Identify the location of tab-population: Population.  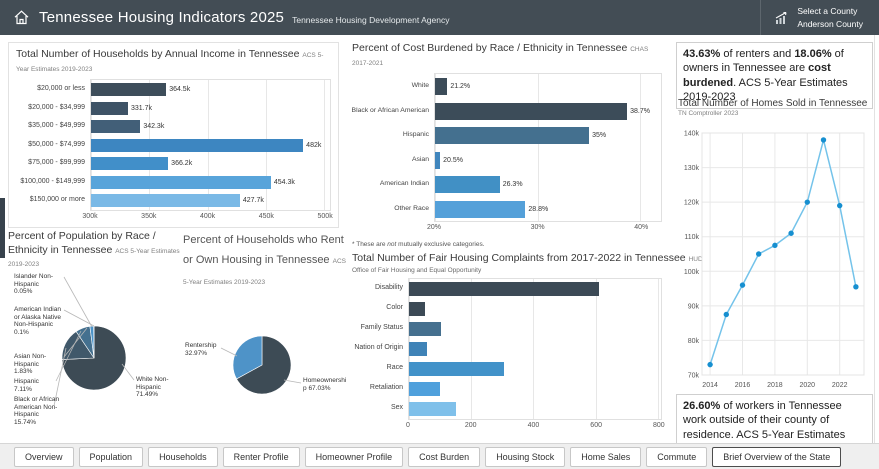
(111, 456).